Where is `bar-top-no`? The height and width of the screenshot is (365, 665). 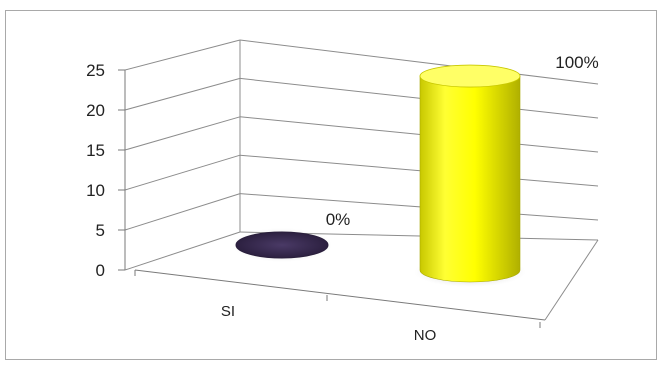
bar-top-no is located at coordinates (470, 76).